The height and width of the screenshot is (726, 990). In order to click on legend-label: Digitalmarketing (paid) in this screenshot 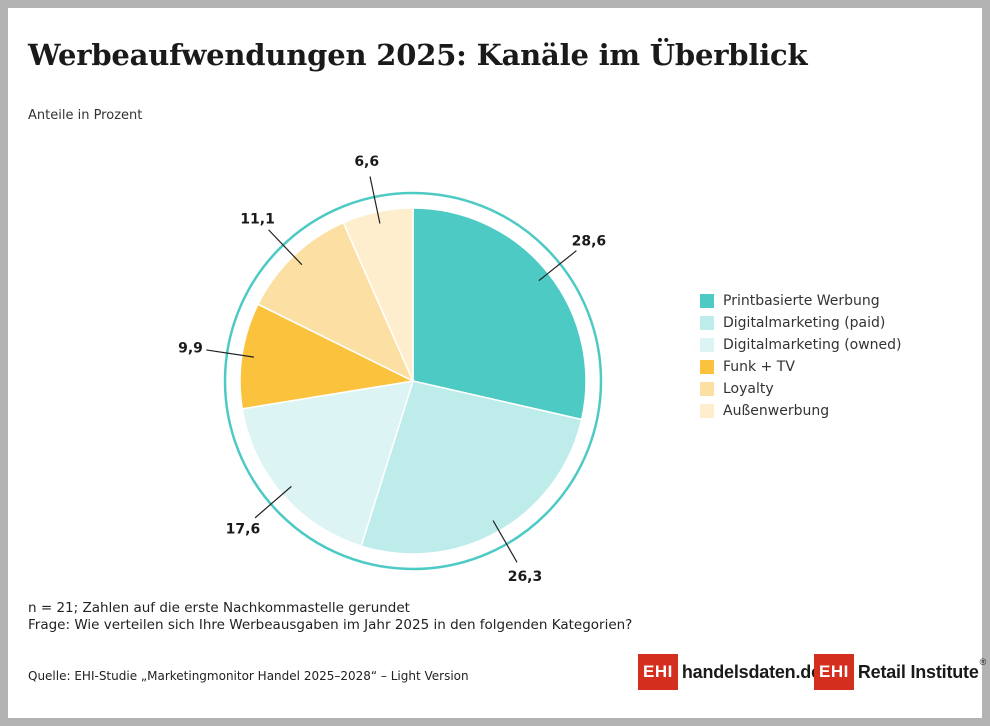, I will do `click(804, 323)`.